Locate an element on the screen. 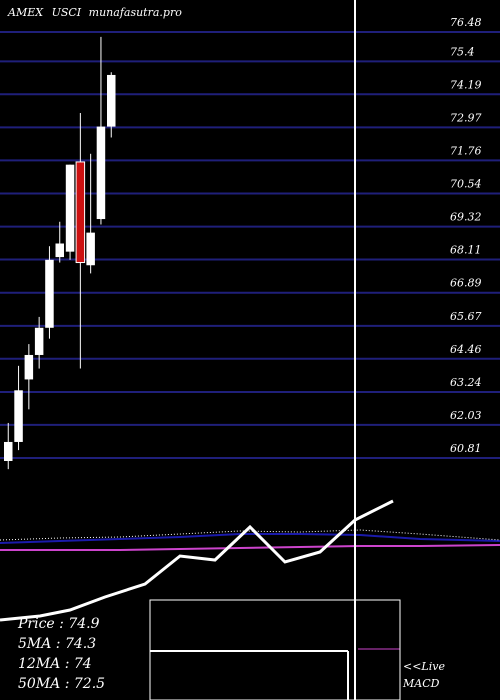  y-tick-label: 60.81 is located at coordinates (466, 448).